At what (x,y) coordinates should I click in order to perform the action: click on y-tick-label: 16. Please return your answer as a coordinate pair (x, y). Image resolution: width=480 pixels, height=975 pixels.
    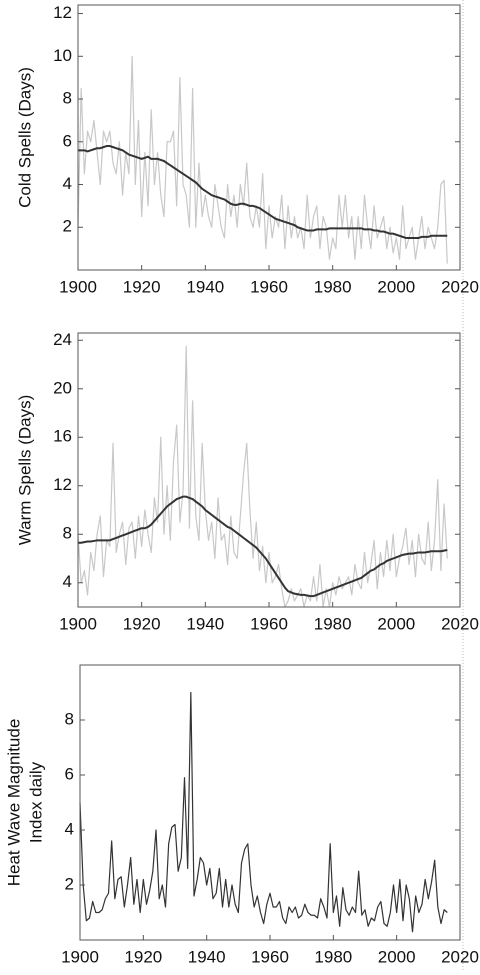
    Looking at the image, I should click on (62, 436).